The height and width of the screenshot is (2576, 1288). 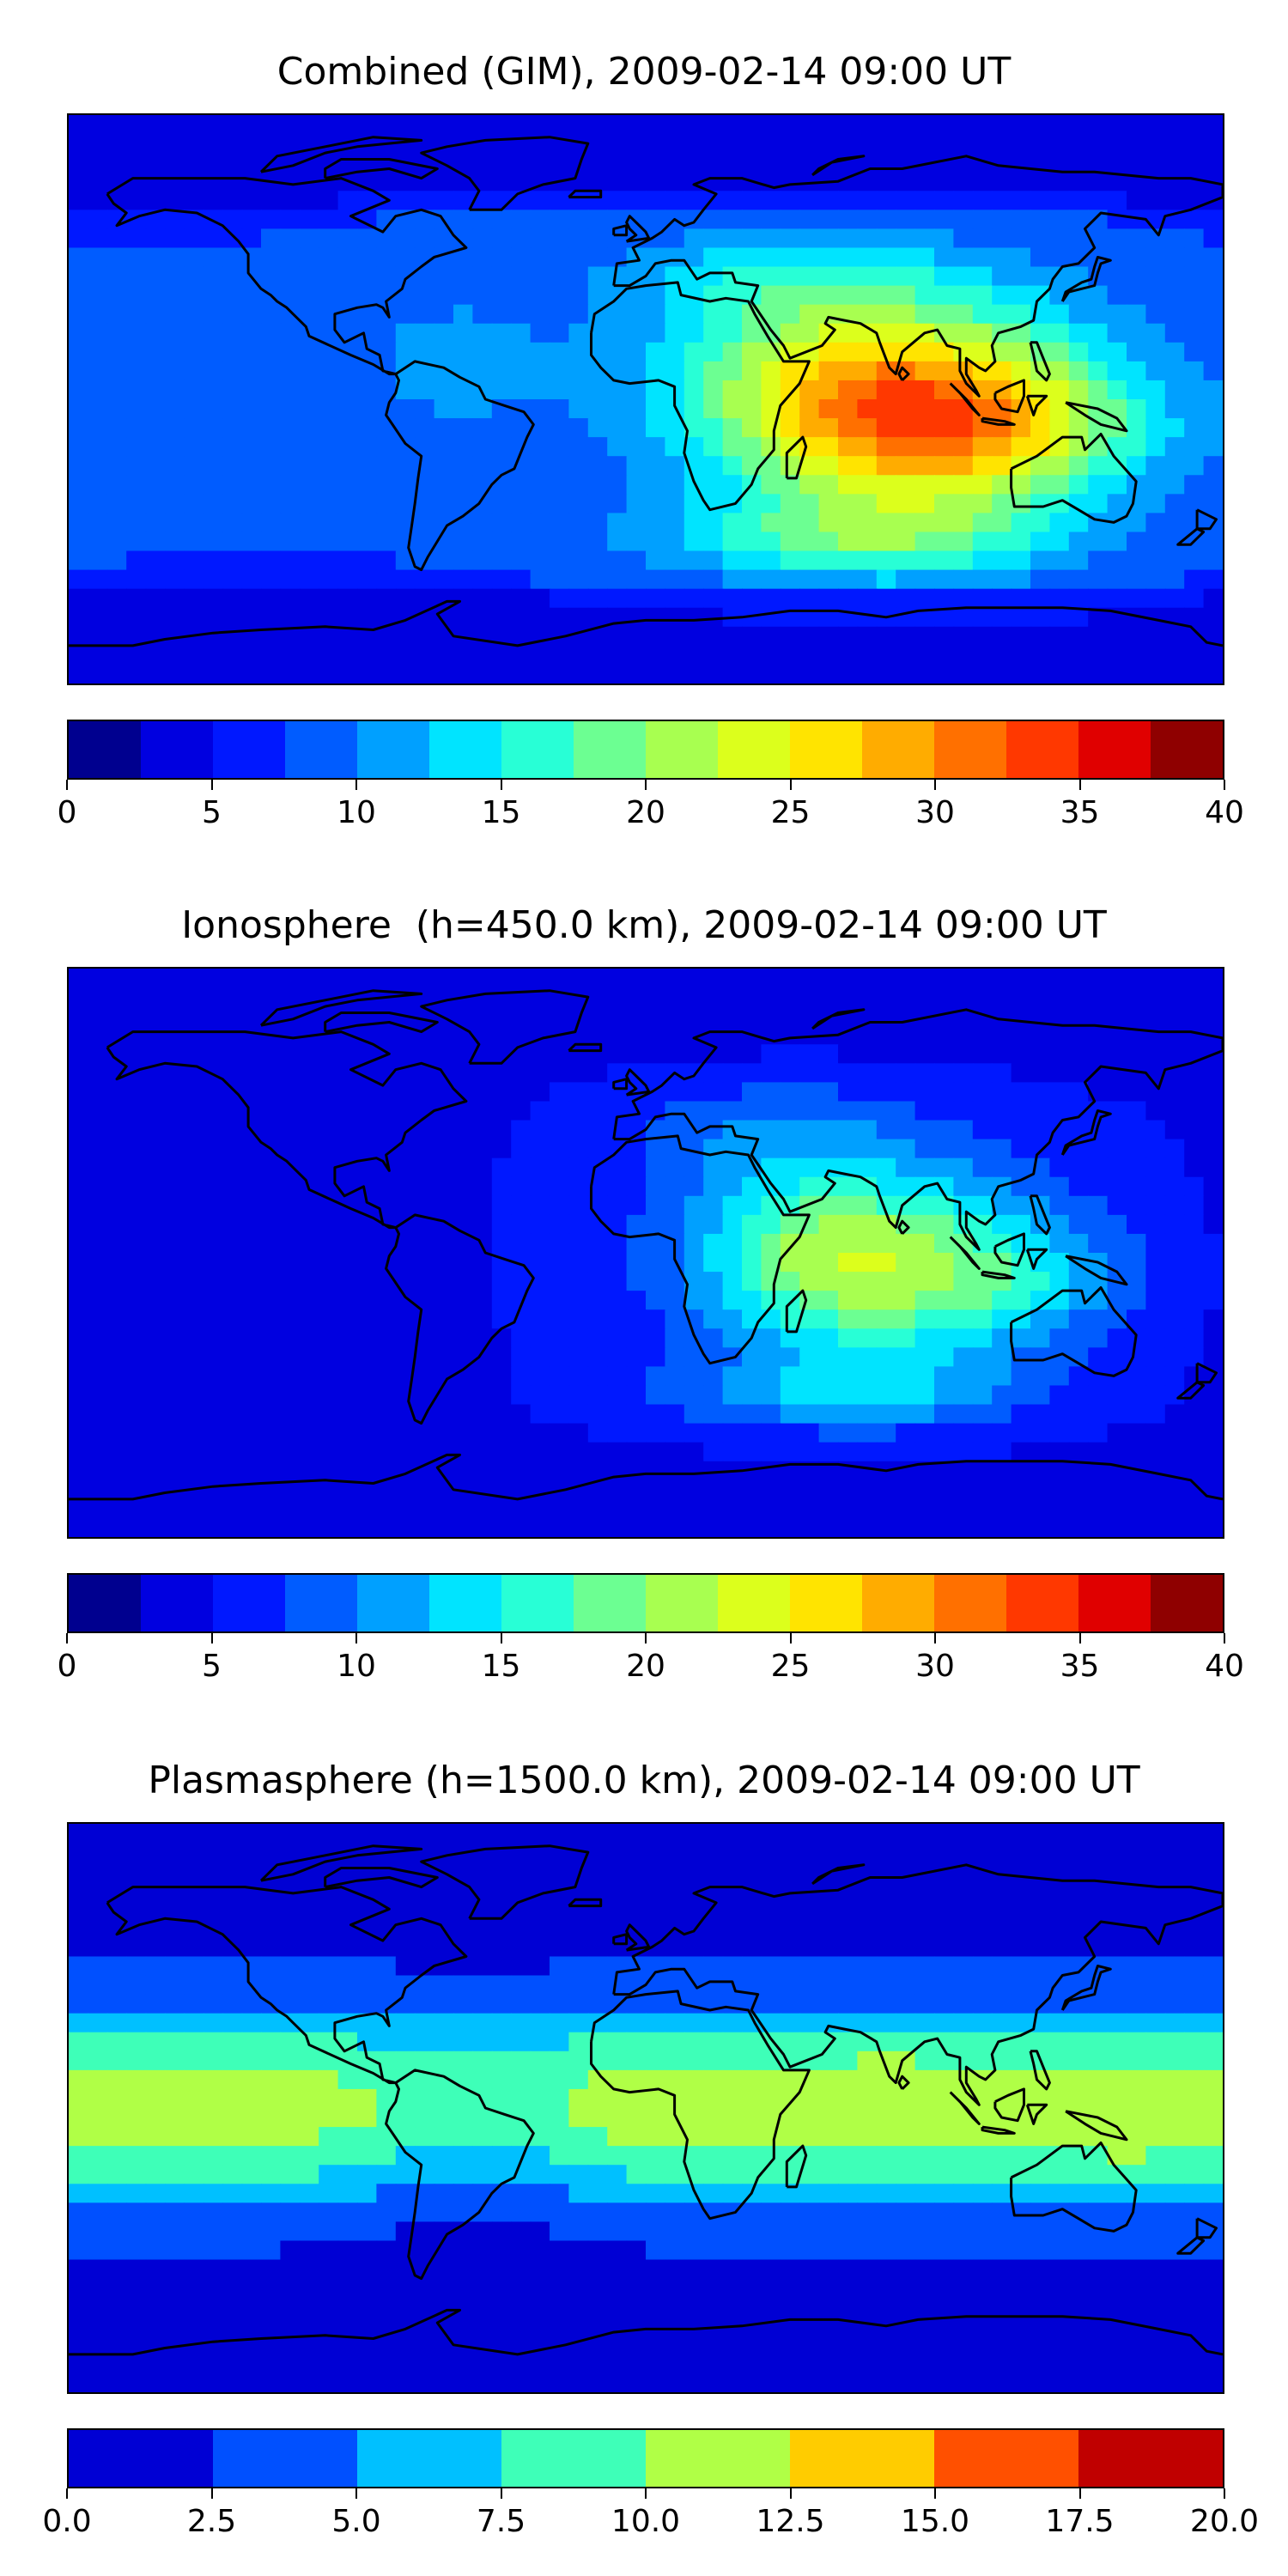 I want to click on coastline, so click(x=998, y=1274).